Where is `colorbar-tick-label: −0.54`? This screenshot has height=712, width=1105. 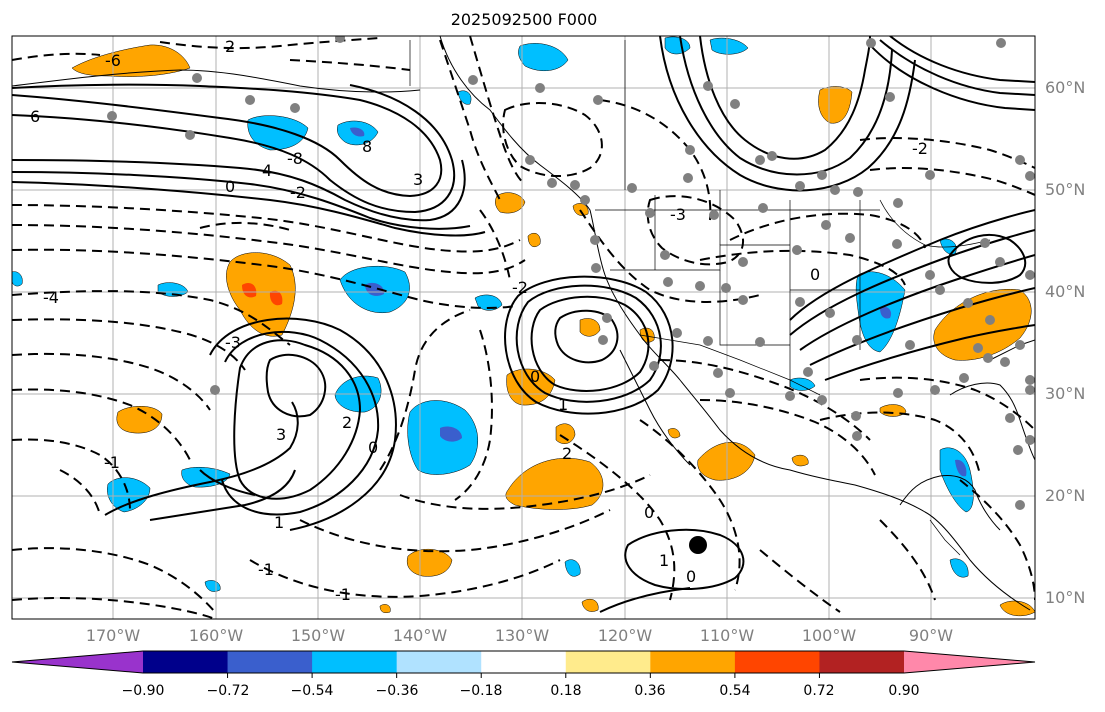 colorbar-tick-label: −0.54 is located at coordinates (312, 691).